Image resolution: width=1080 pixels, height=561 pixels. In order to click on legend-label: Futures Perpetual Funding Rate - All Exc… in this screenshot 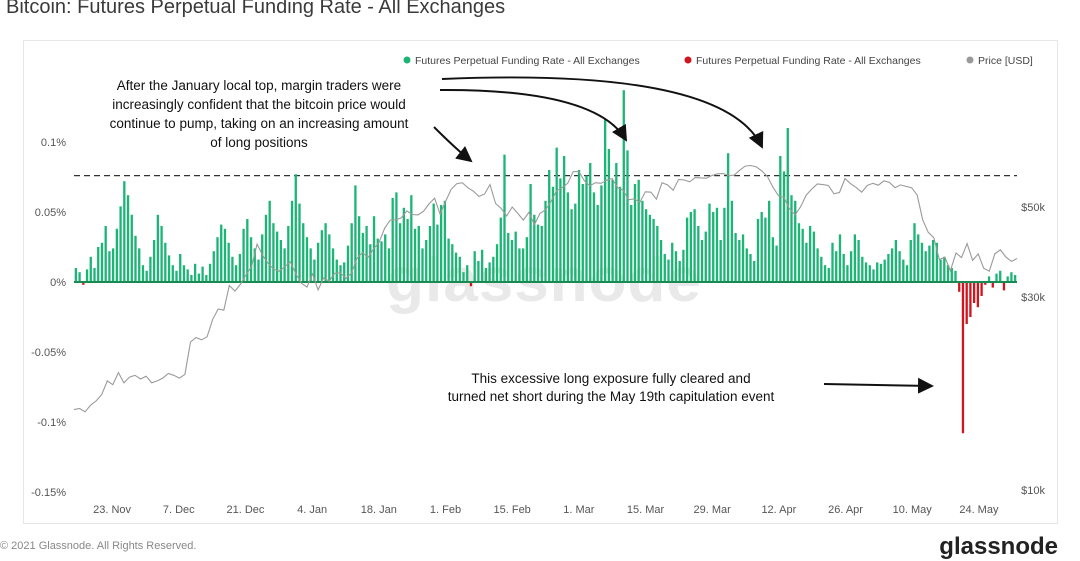, I will do `click(527, 61)`.